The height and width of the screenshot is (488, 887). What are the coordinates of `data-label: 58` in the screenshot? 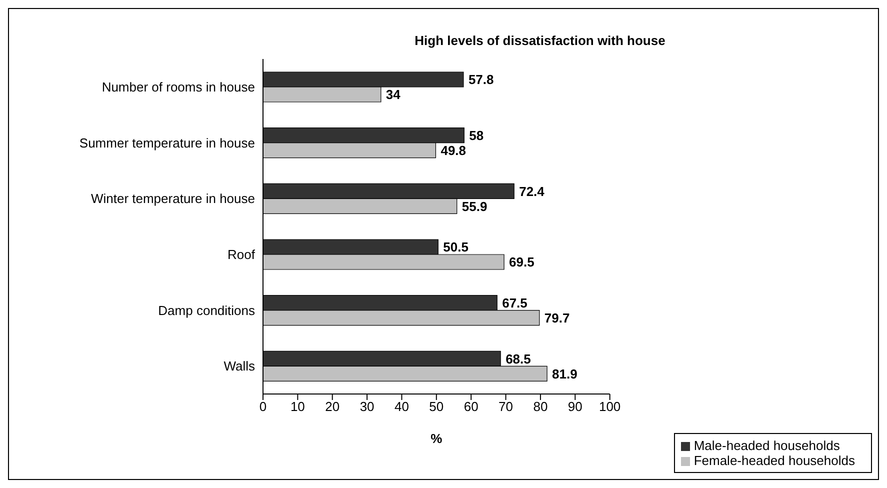 It's located at (476, 135).